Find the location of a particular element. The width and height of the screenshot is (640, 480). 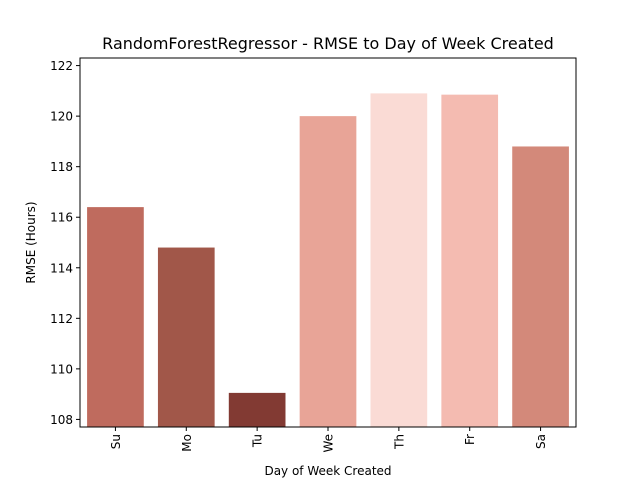

x-tick-label: Th is located at coordinates (399, 442).